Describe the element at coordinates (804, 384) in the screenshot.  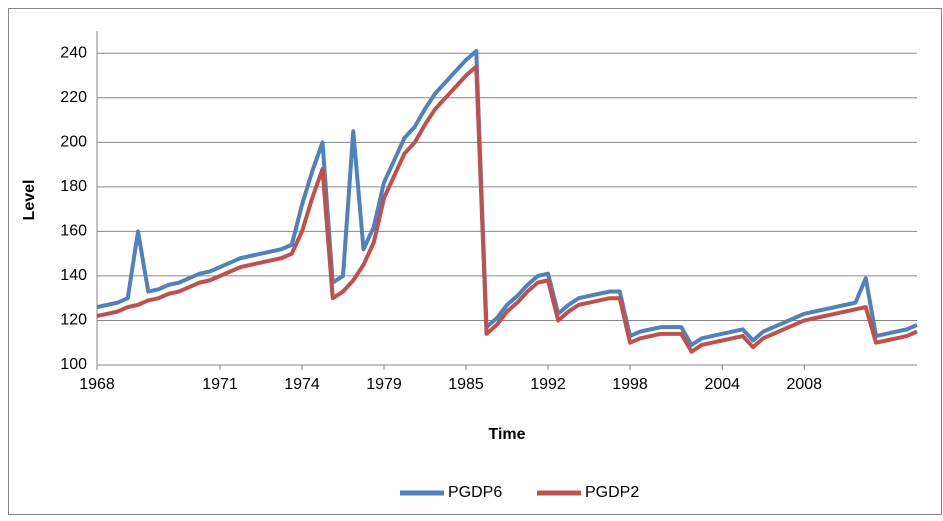
I see `x-tick-label: 2008` at that location.